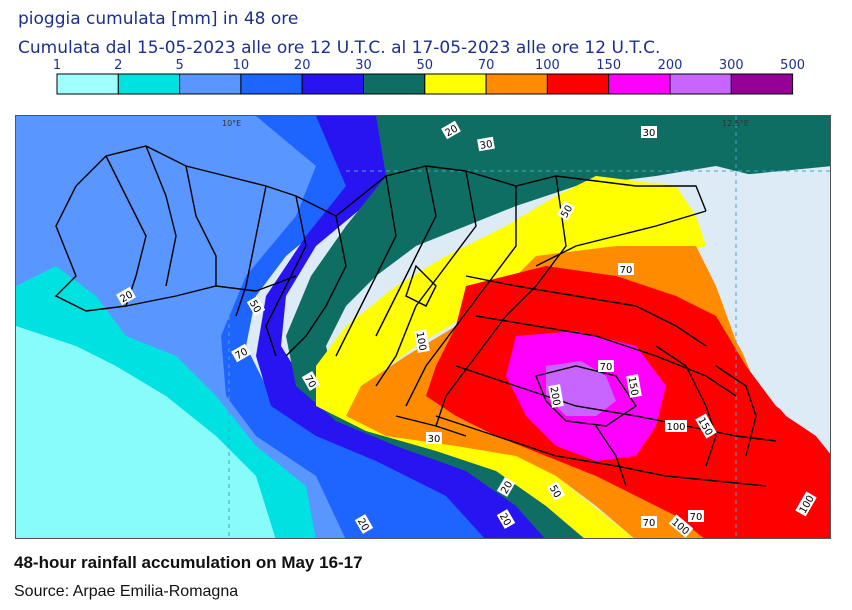 Image resolution: width=852 pixels, height=610 pixels. What do you see at coordinates (486, 65) in the screenshot?
I see `scale-tick-label: 70` at bounding box center [486, 65].